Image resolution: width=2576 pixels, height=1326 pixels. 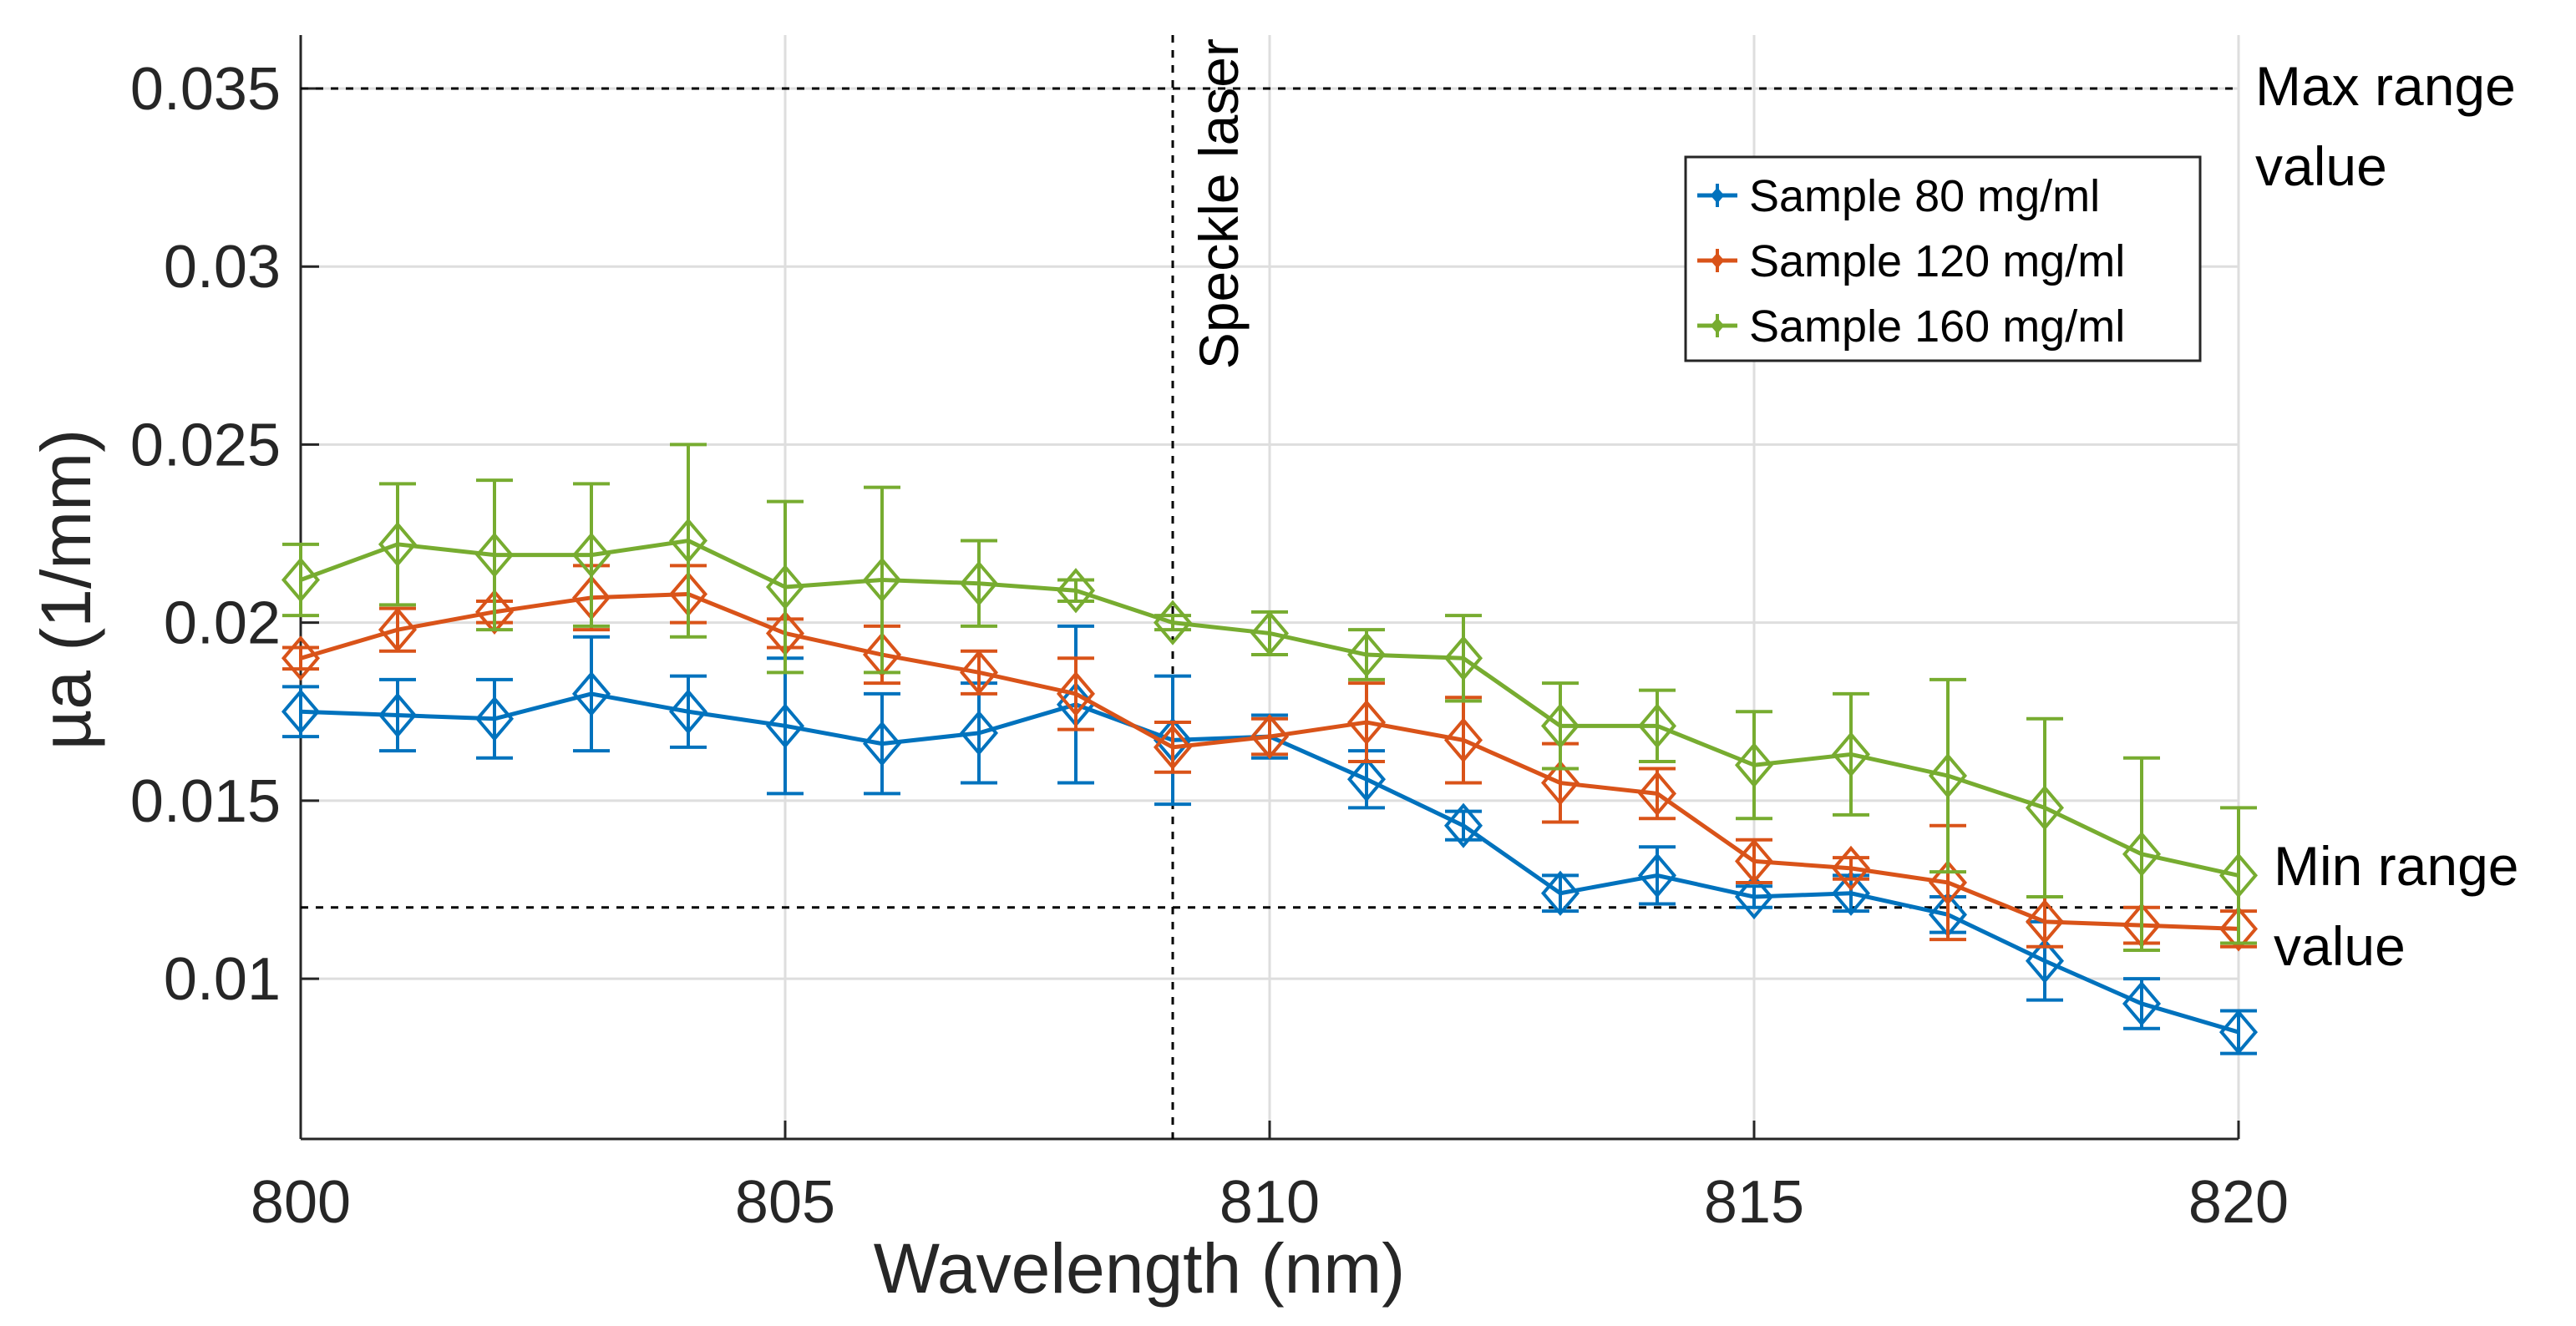 I want to click on x-tick-label: 820, so click(x=2238, y=1202).